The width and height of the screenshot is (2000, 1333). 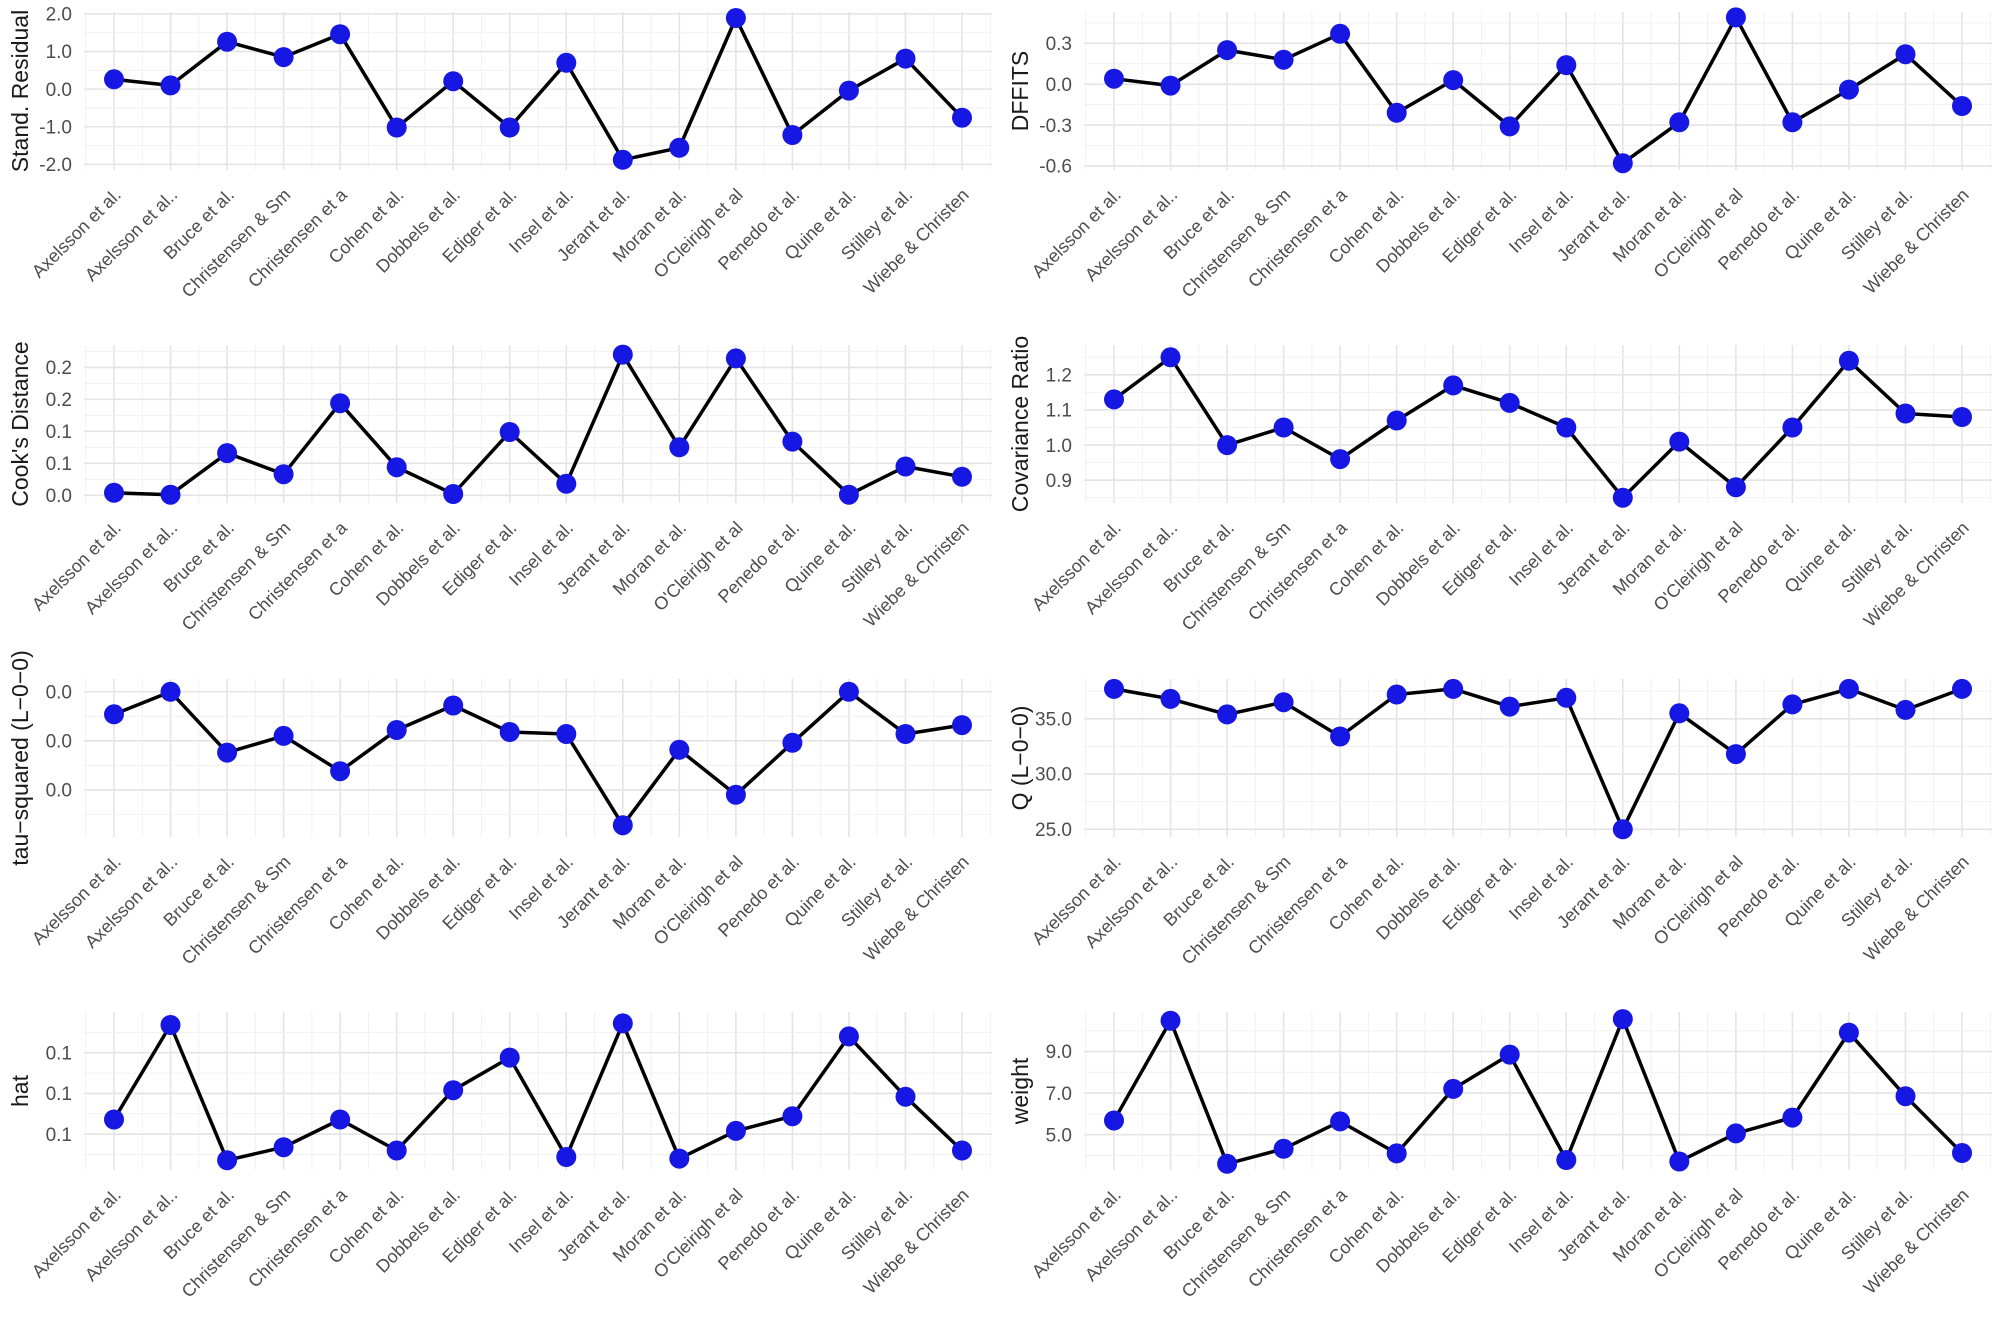 What do you see at coordinates (1059, 1052) in the screenshot?
I see `y-tick-label: 9.0` at bounding box center [1059, 1052].